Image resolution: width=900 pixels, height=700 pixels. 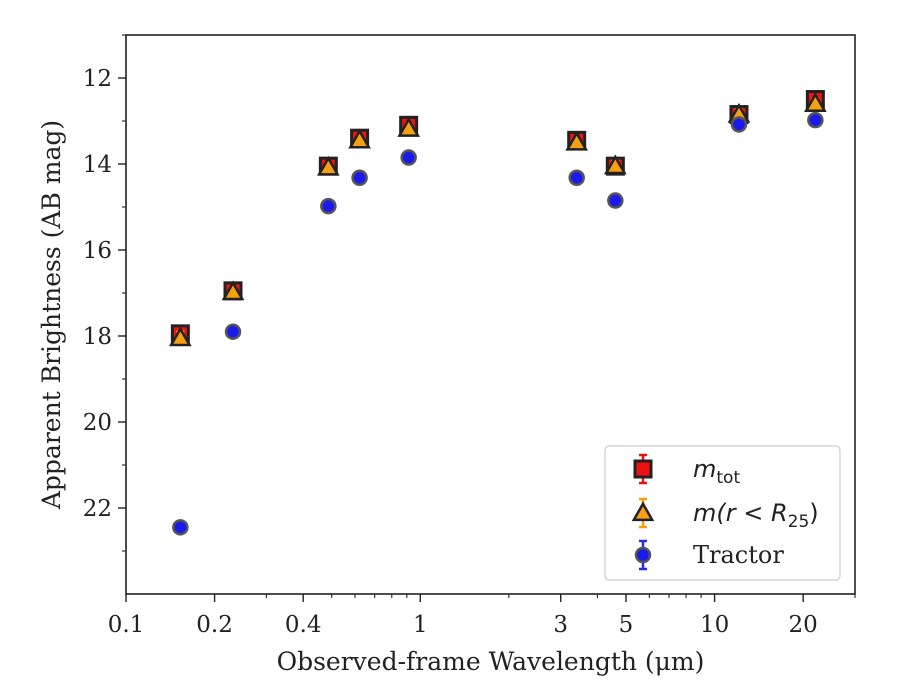 I want to click on legend-box, so click(x=722, y=513).